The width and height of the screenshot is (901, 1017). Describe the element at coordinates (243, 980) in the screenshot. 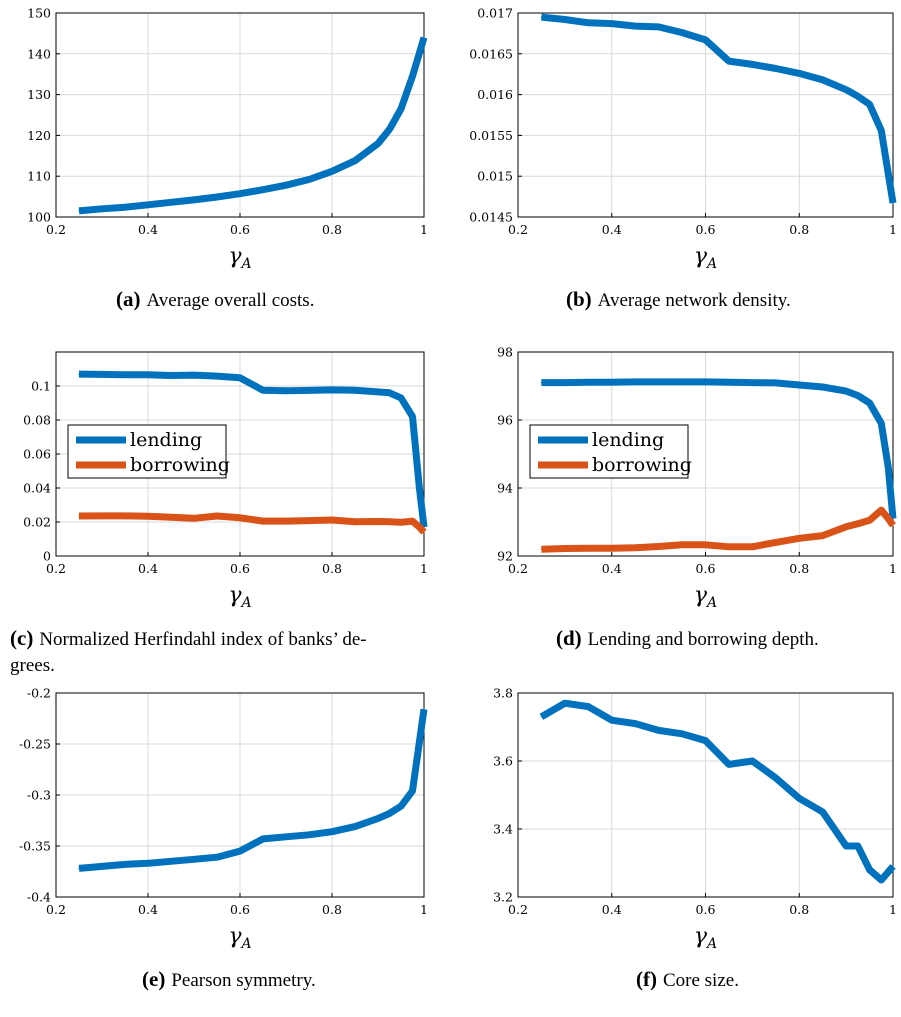

I see `caption-text: Pearson symmetry.` at that location.